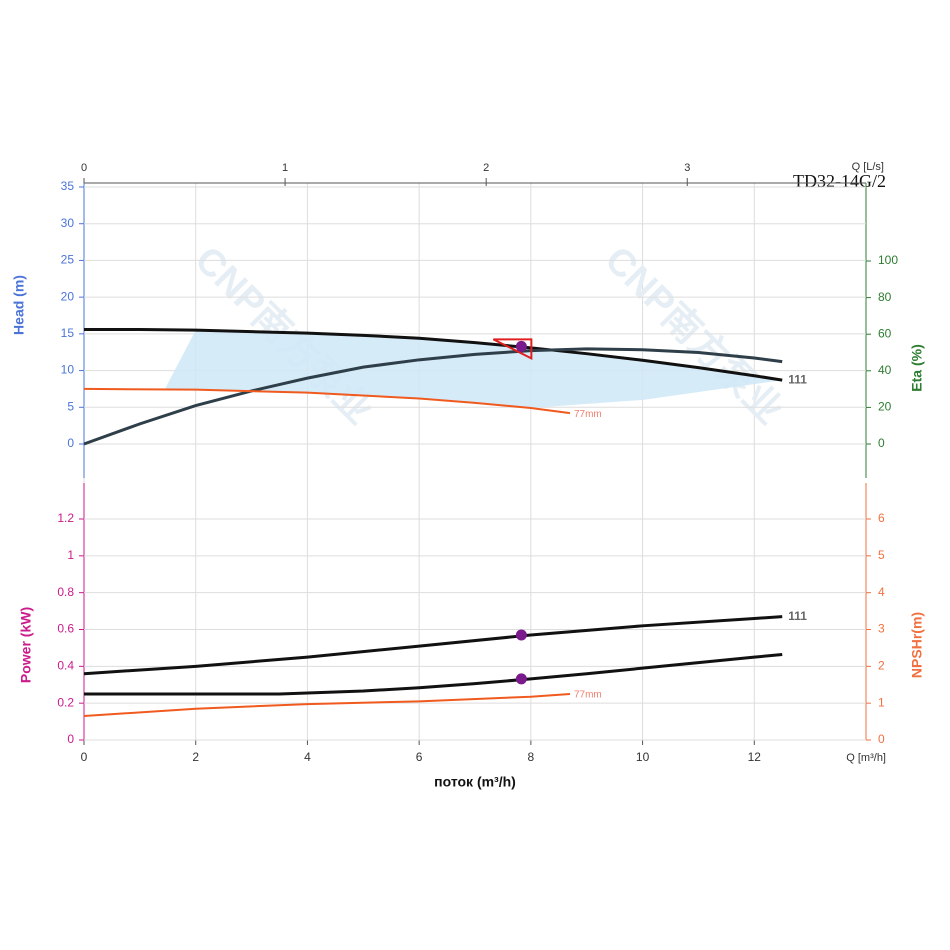  What do you see at coordinates (84, 757) in the screenshot?
I see `x-tick-label: 0` at bounding box center [84, 757].